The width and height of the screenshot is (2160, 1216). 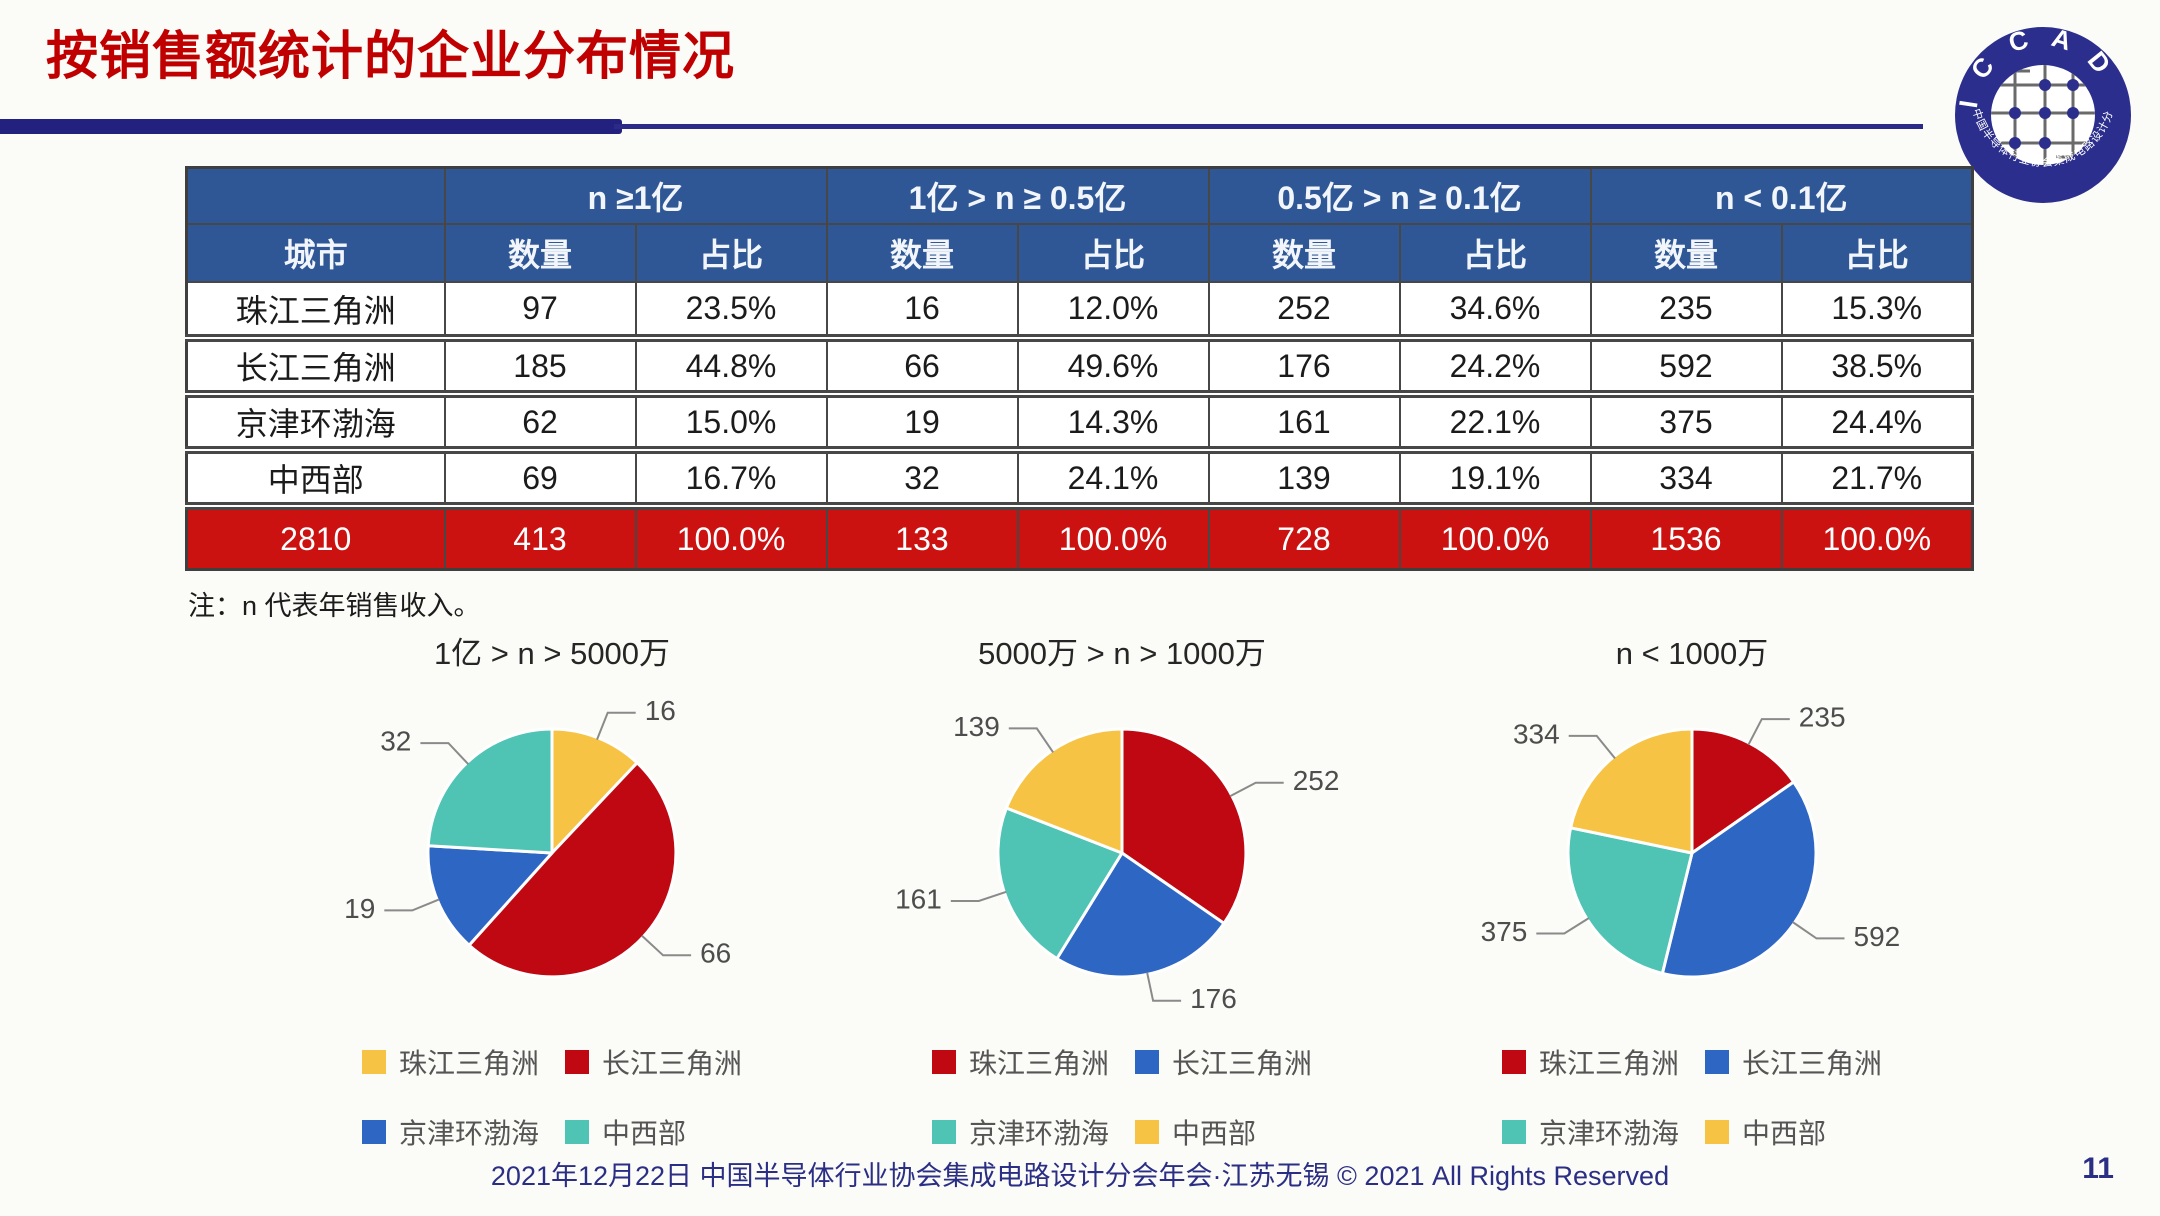 I want to click on table-row: 长江三角洲 185 44.8% 66 49.6% 176 24.2% 592 38.5%, so click(x=1079, y=364).